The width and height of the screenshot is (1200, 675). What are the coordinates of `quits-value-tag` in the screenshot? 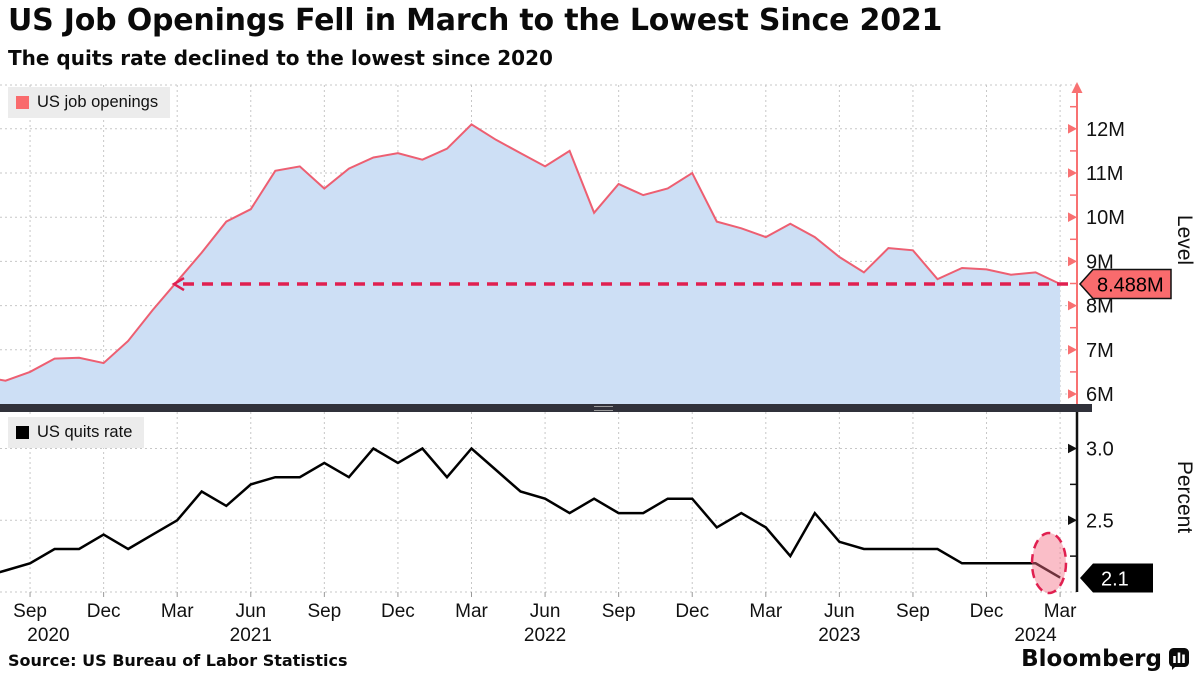 It's located at (1116, 578).